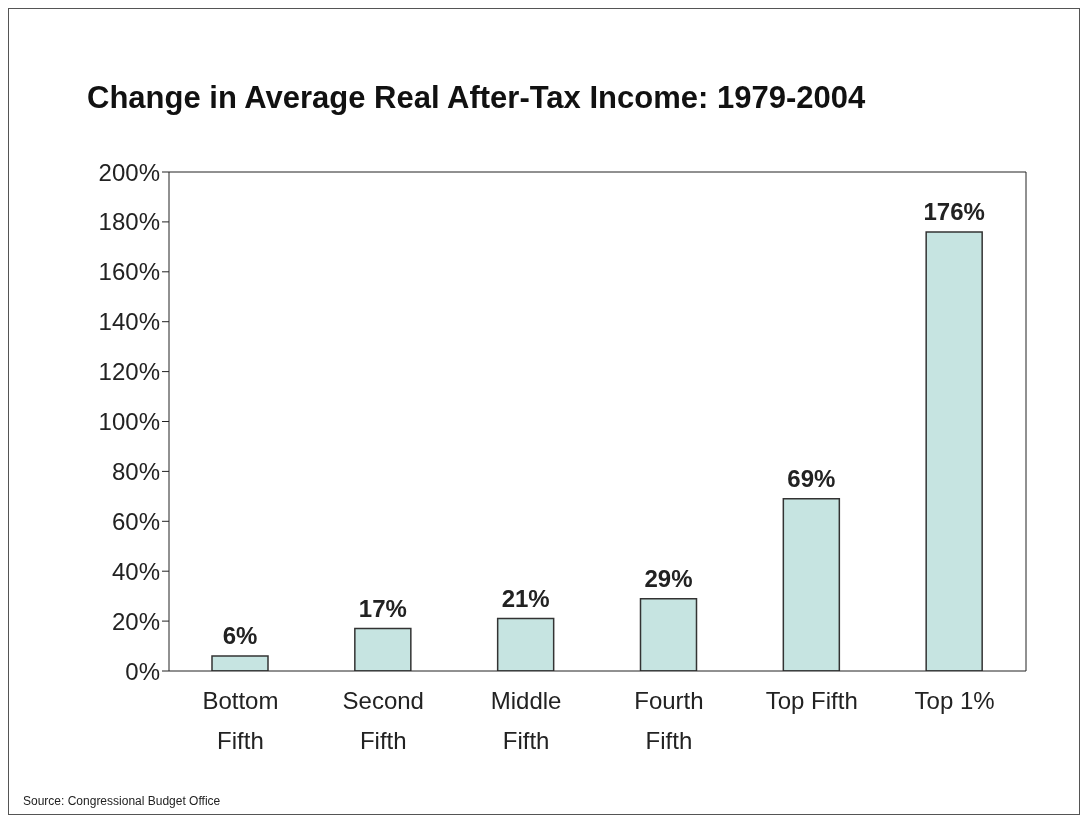  Describe the element at coordinates (811, 478) in the screenshot. I see `data-label: 69%` at that location.